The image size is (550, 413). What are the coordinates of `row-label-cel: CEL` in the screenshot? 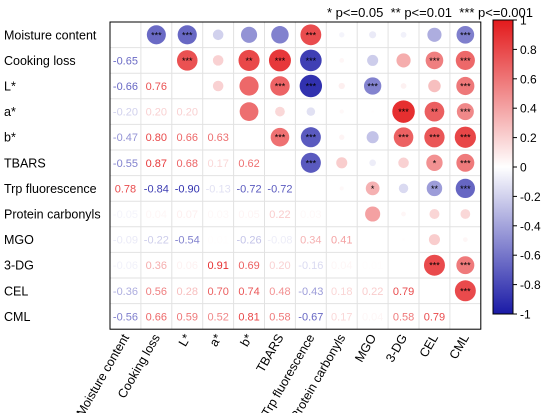 It's located at (16, 291).